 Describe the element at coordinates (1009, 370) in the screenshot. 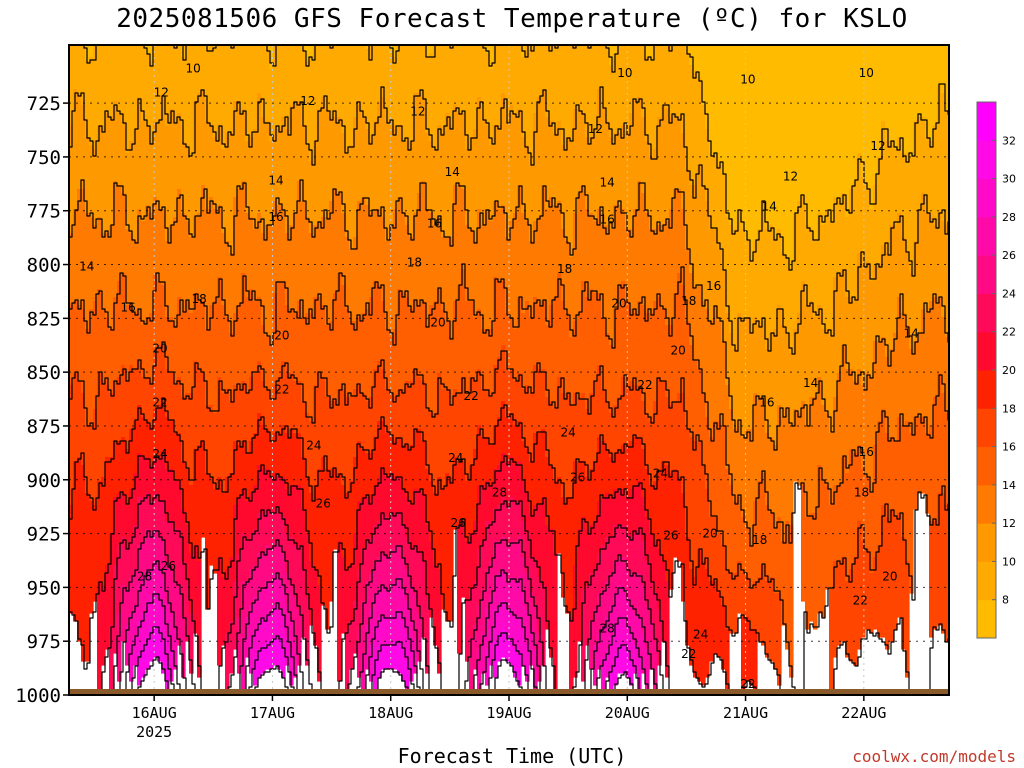

I see `colorbar-tick-label: 20` at that location.